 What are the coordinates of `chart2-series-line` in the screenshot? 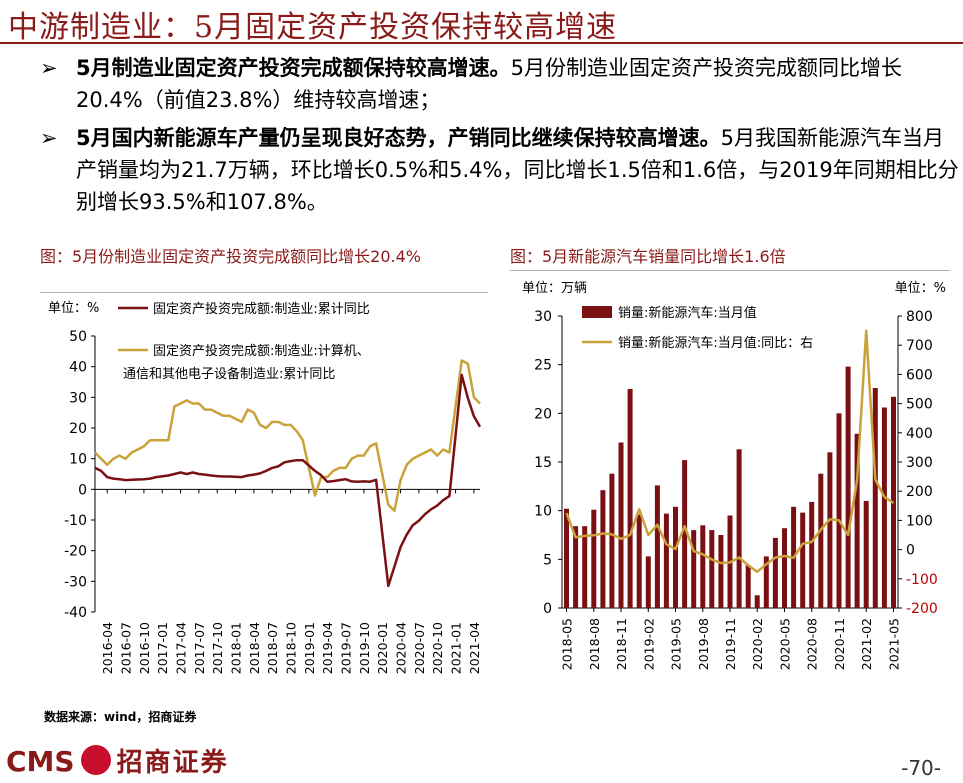 It's located at (730, 451).